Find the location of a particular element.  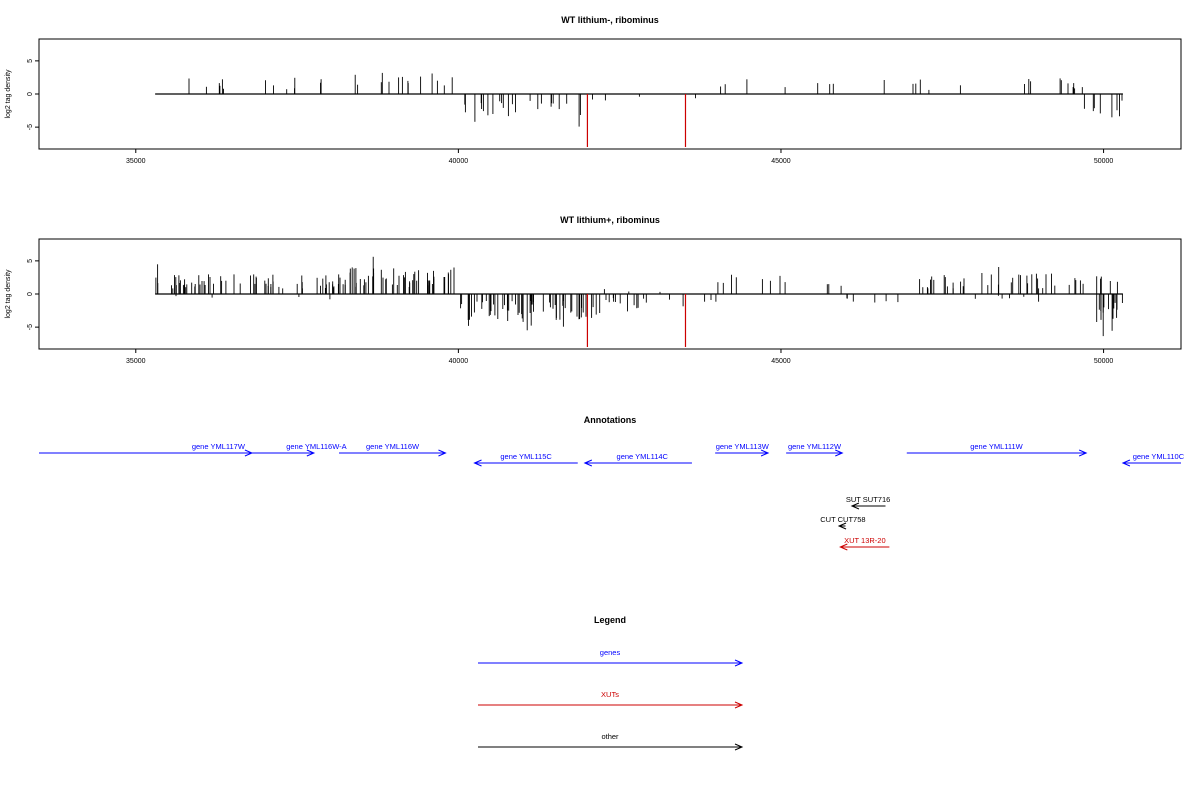

feature-gene-yml116w-a: gene YML116W-A is located at coordinates (267, 449).